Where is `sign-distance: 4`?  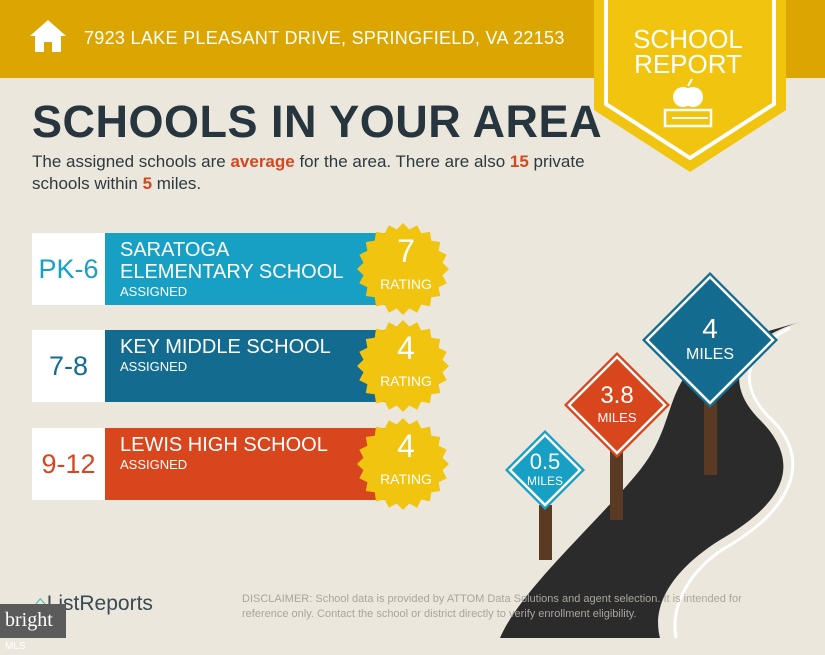 sign-distance: 4 is located at coordinates (710, 329).